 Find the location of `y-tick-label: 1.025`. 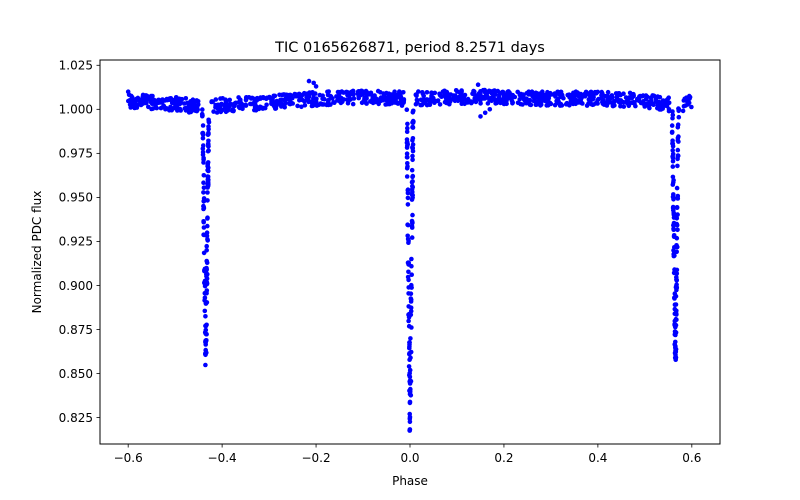

y-tick-label: 1.025 is located at coordinates (76, 66).